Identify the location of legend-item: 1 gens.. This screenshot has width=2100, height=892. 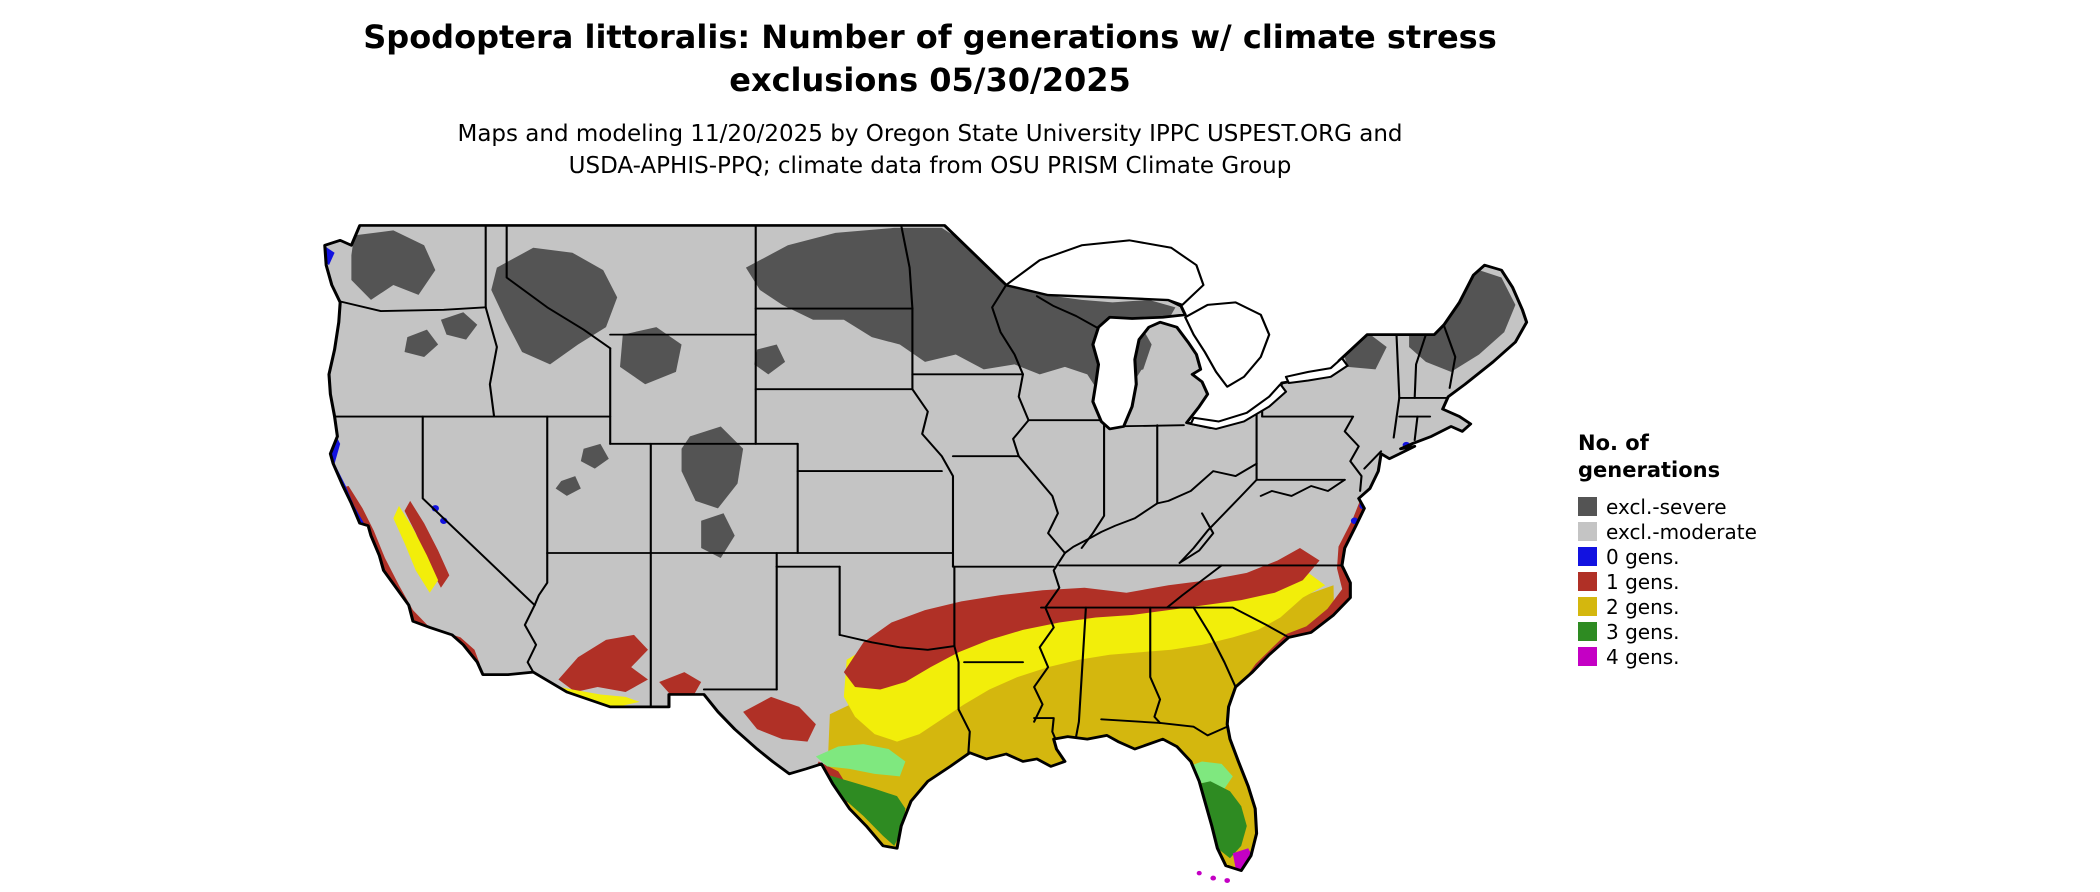
(1667, 581).